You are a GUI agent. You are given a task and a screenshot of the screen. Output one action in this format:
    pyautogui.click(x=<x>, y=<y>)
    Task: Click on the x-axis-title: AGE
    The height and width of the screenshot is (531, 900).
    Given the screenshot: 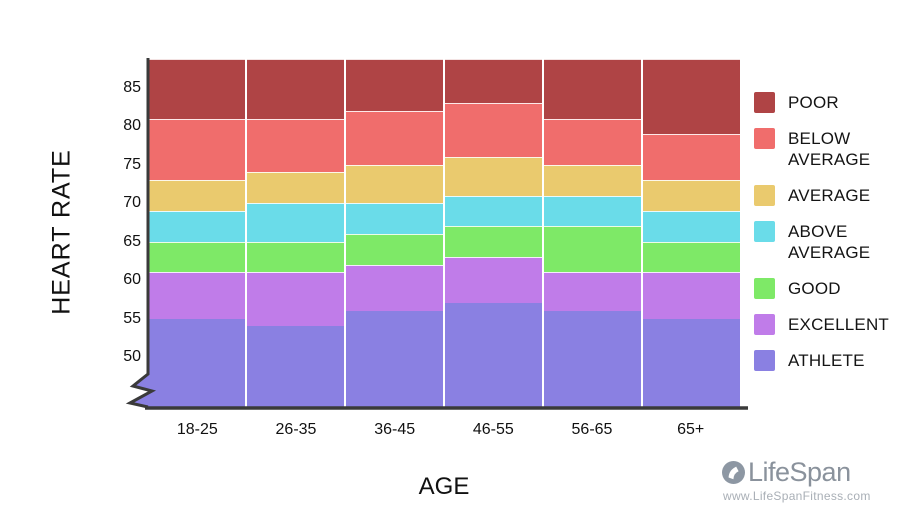 What is the action you would take?
    pyautogui.click(x=444, y=486)
    